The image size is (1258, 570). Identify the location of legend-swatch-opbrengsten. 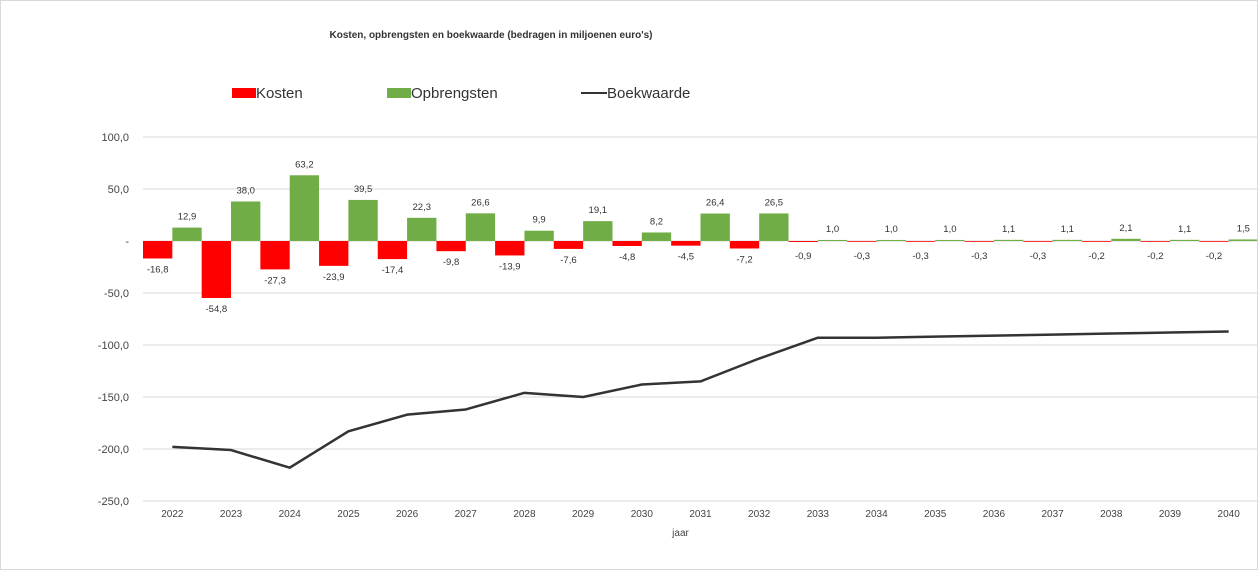
(399, 93).